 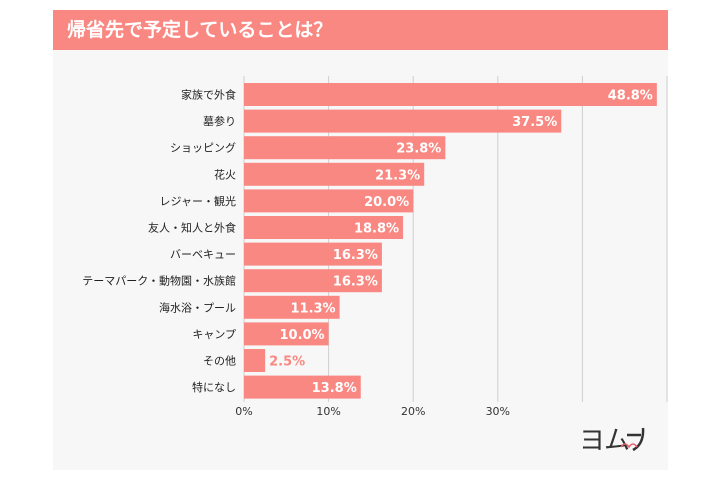 What do you see at coordinates (214, 334) in the screenshot?
I see `category-label: キャンプ` at bounding box center [214, 334].